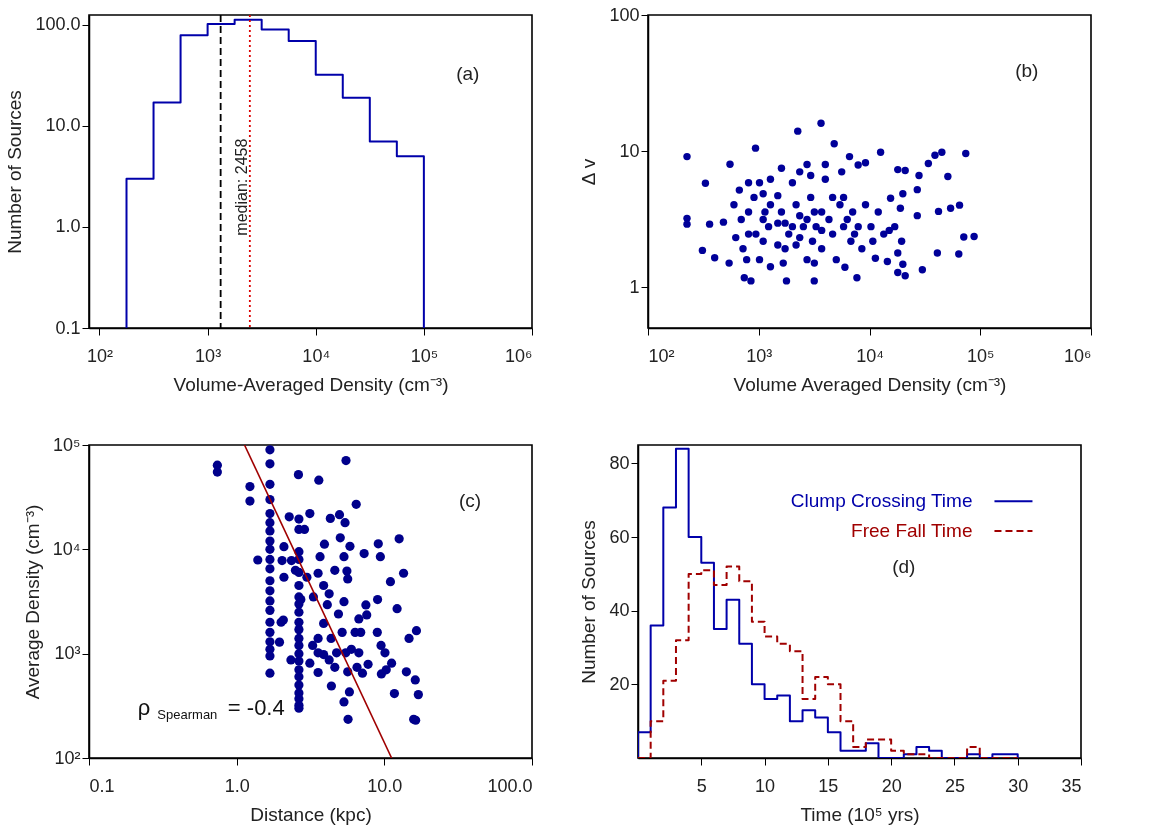  What do you see at coordinates (619, 536) in the screenshot?
I see `y-tick-label: 60` at bounding box center [619, 536].